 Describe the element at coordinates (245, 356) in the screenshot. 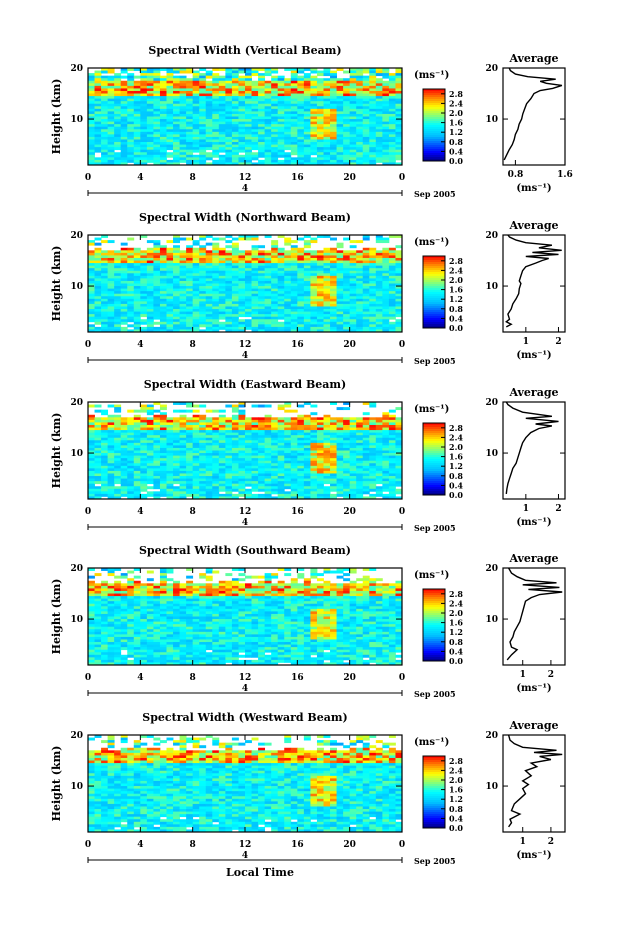

I see `day-marker: 4` at that location.